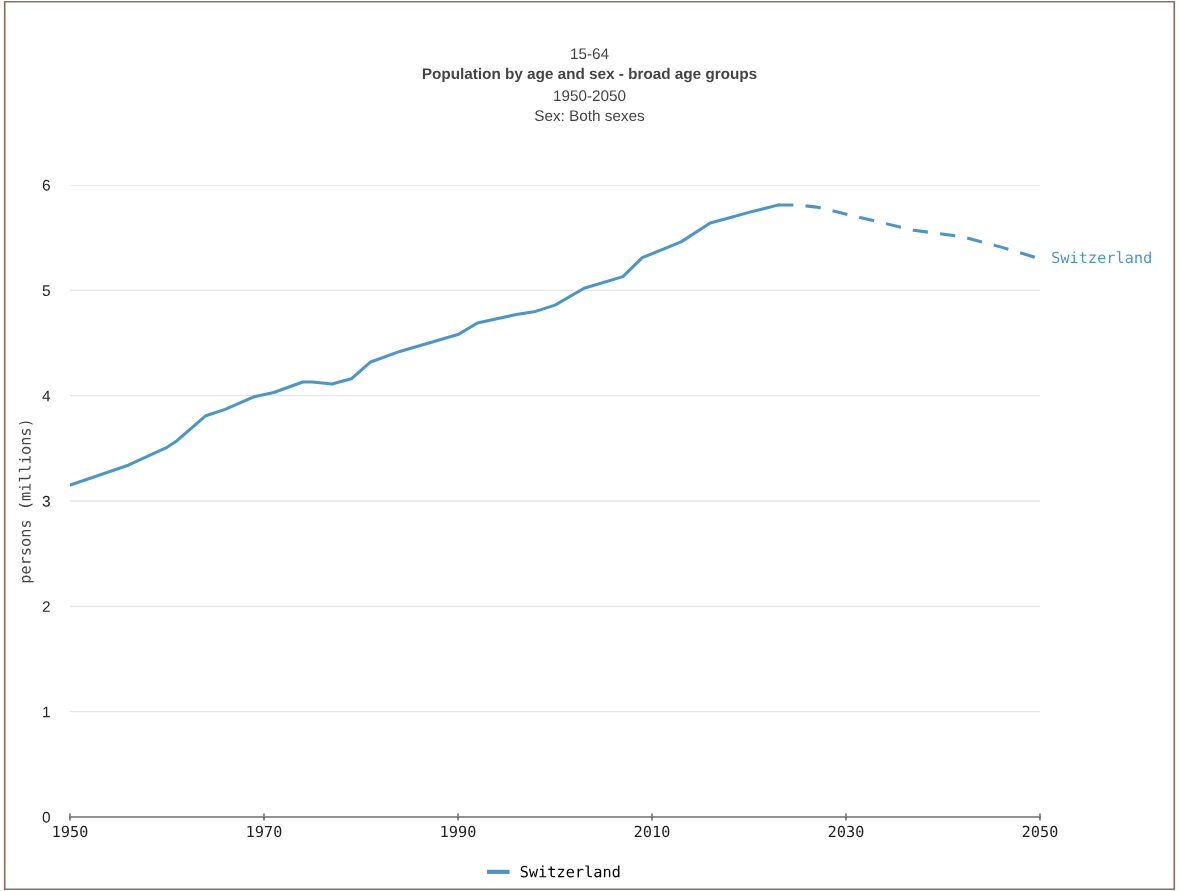  I want to click on x-tick-label: 1950, so click(70, 831).